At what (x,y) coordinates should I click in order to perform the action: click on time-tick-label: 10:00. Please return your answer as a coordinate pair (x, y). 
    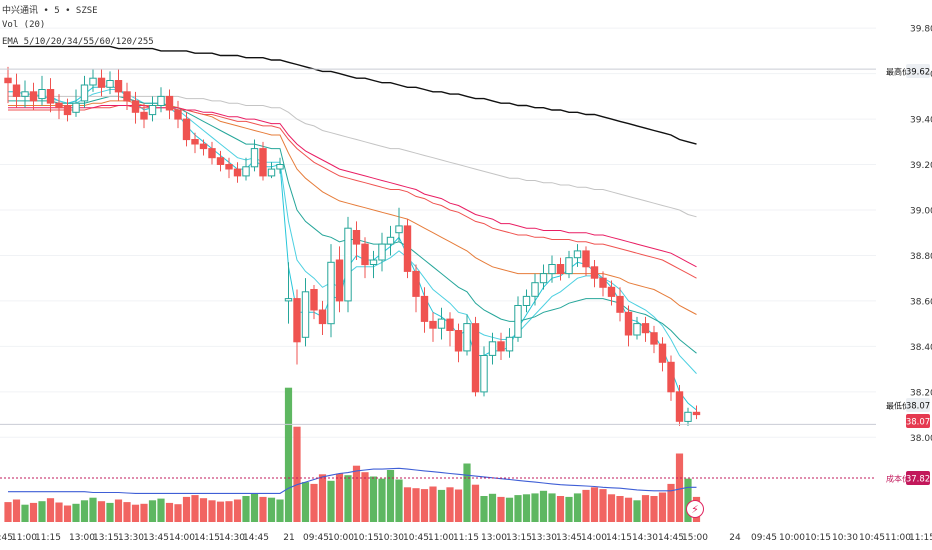
    Looking at the image, I should click on (341, 538).